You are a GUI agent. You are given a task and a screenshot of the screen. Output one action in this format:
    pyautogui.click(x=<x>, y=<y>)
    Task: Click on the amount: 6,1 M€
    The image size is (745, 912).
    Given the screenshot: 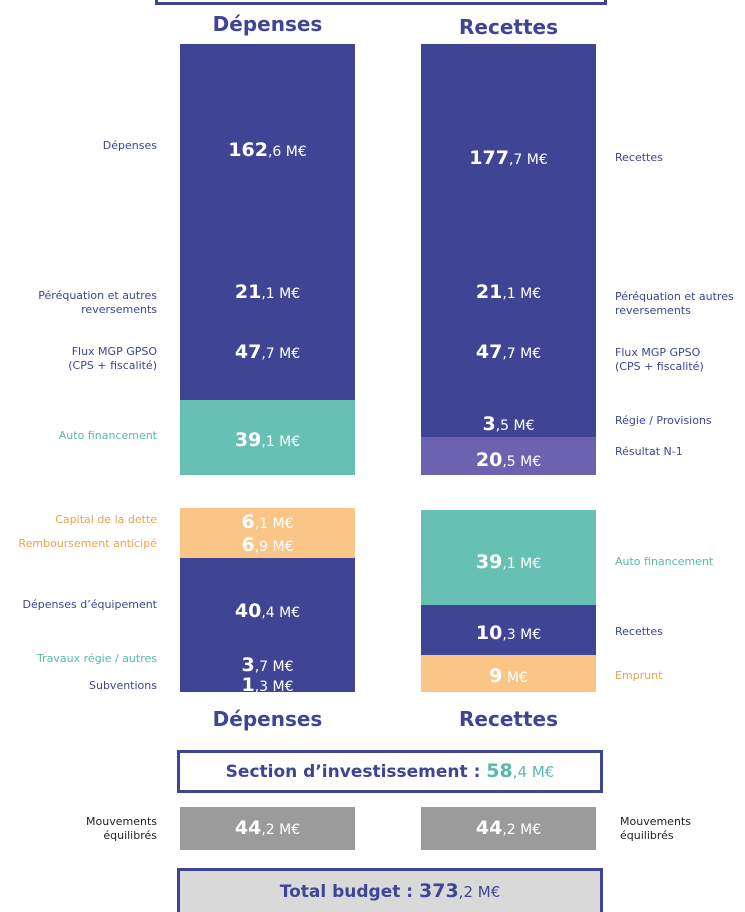 What is the action you would take?
    pyautogui.click(x=267, y=523)
    